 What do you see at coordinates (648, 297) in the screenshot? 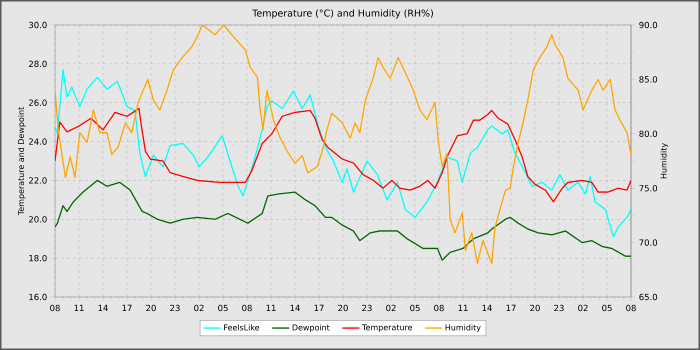
I see `y2-tick-label: 65.0` at bounding box center [648, 297].